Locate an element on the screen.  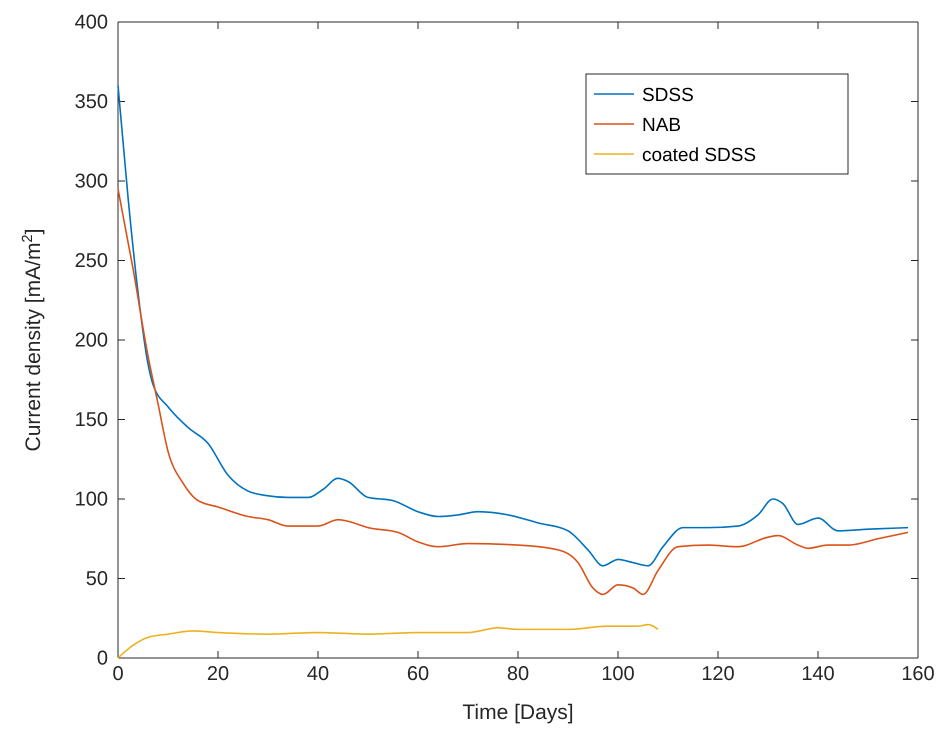
x-tick-label: 140 is located at coordinates (818, 674).